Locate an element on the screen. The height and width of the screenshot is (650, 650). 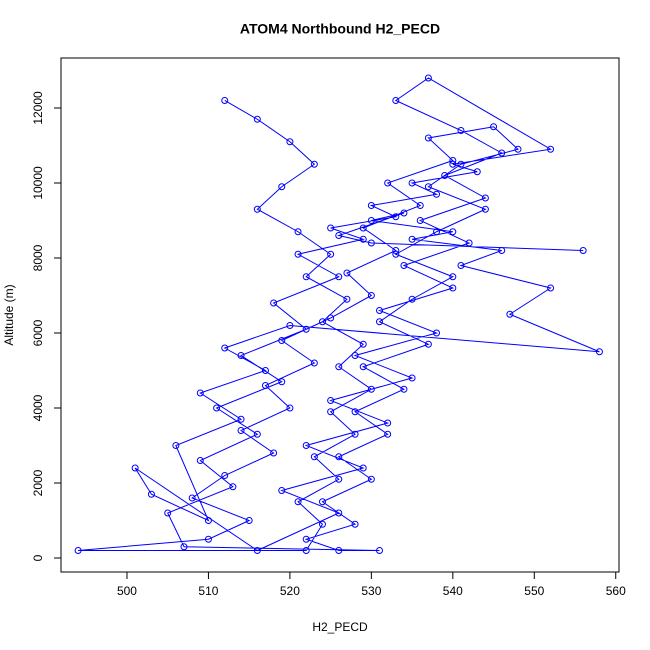
x-tick-label: 550 is located at coordinates (534, 591).